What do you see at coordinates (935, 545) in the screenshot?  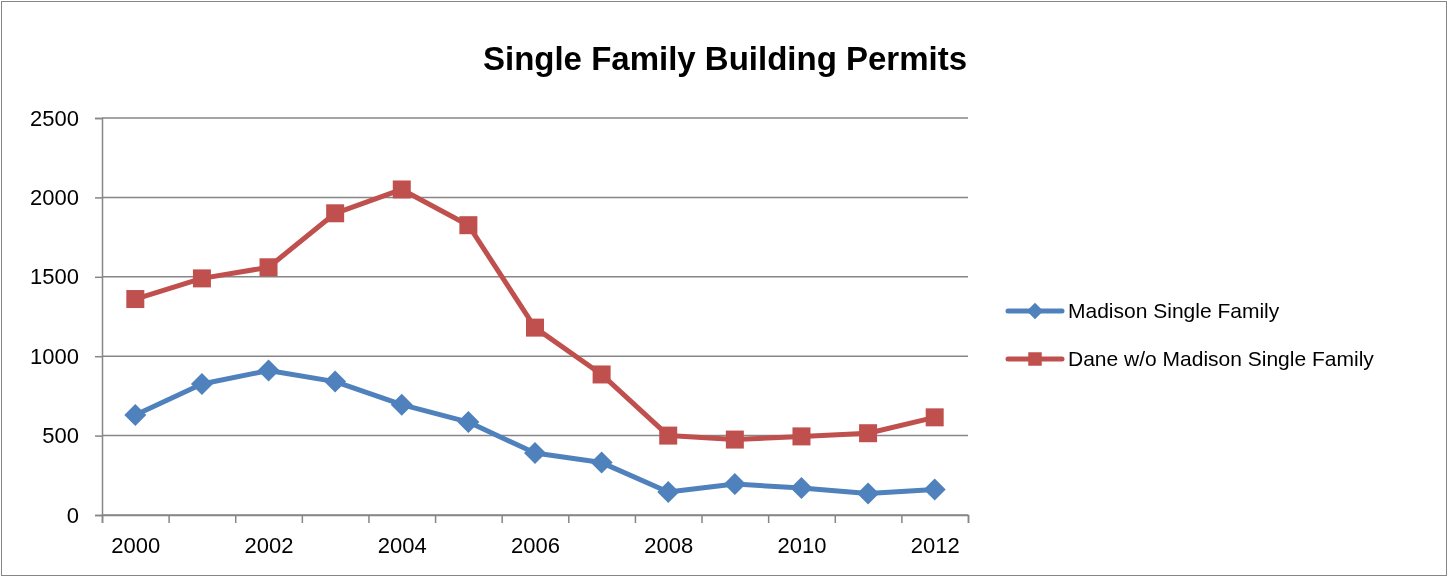 I see `x-tick-label: 2012` at bounding box center [935, 545].